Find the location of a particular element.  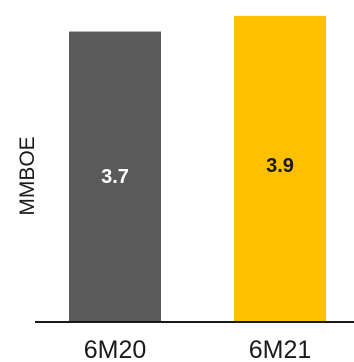

data-label-6m21: 3.9 is located at coordinates (280, 166).